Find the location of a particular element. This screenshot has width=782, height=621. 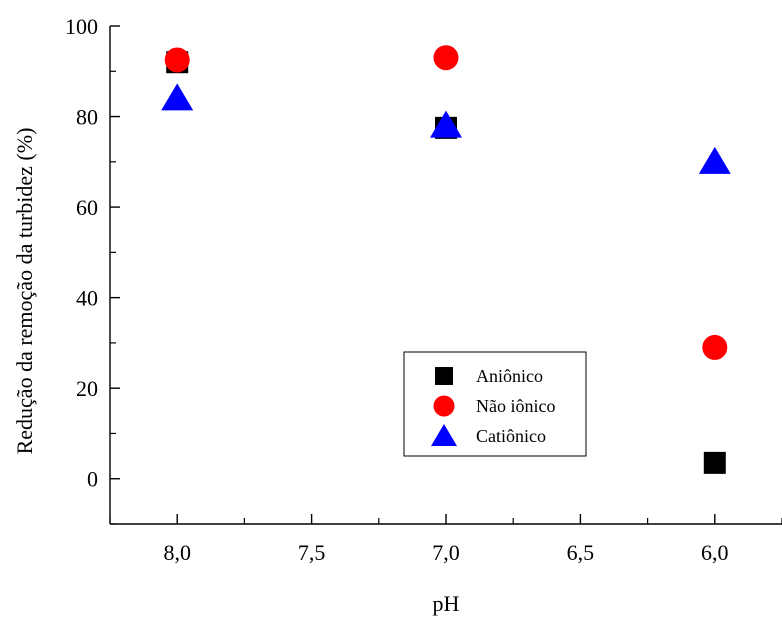

legend-label: Catiônico is located at coordinates (511, 436).